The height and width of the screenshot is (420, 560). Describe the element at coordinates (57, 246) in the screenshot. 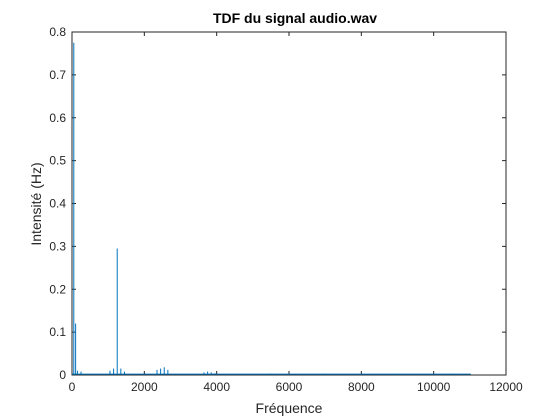

I see `y-tick-label: 0.3` at that location.